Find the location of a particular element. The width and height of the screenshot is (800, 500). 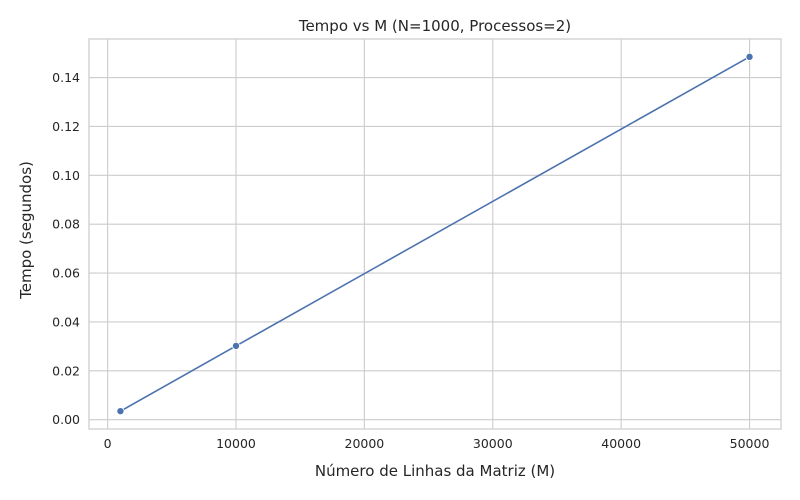

y-tick-label: 0.12 is located at coordinates (66, 126).